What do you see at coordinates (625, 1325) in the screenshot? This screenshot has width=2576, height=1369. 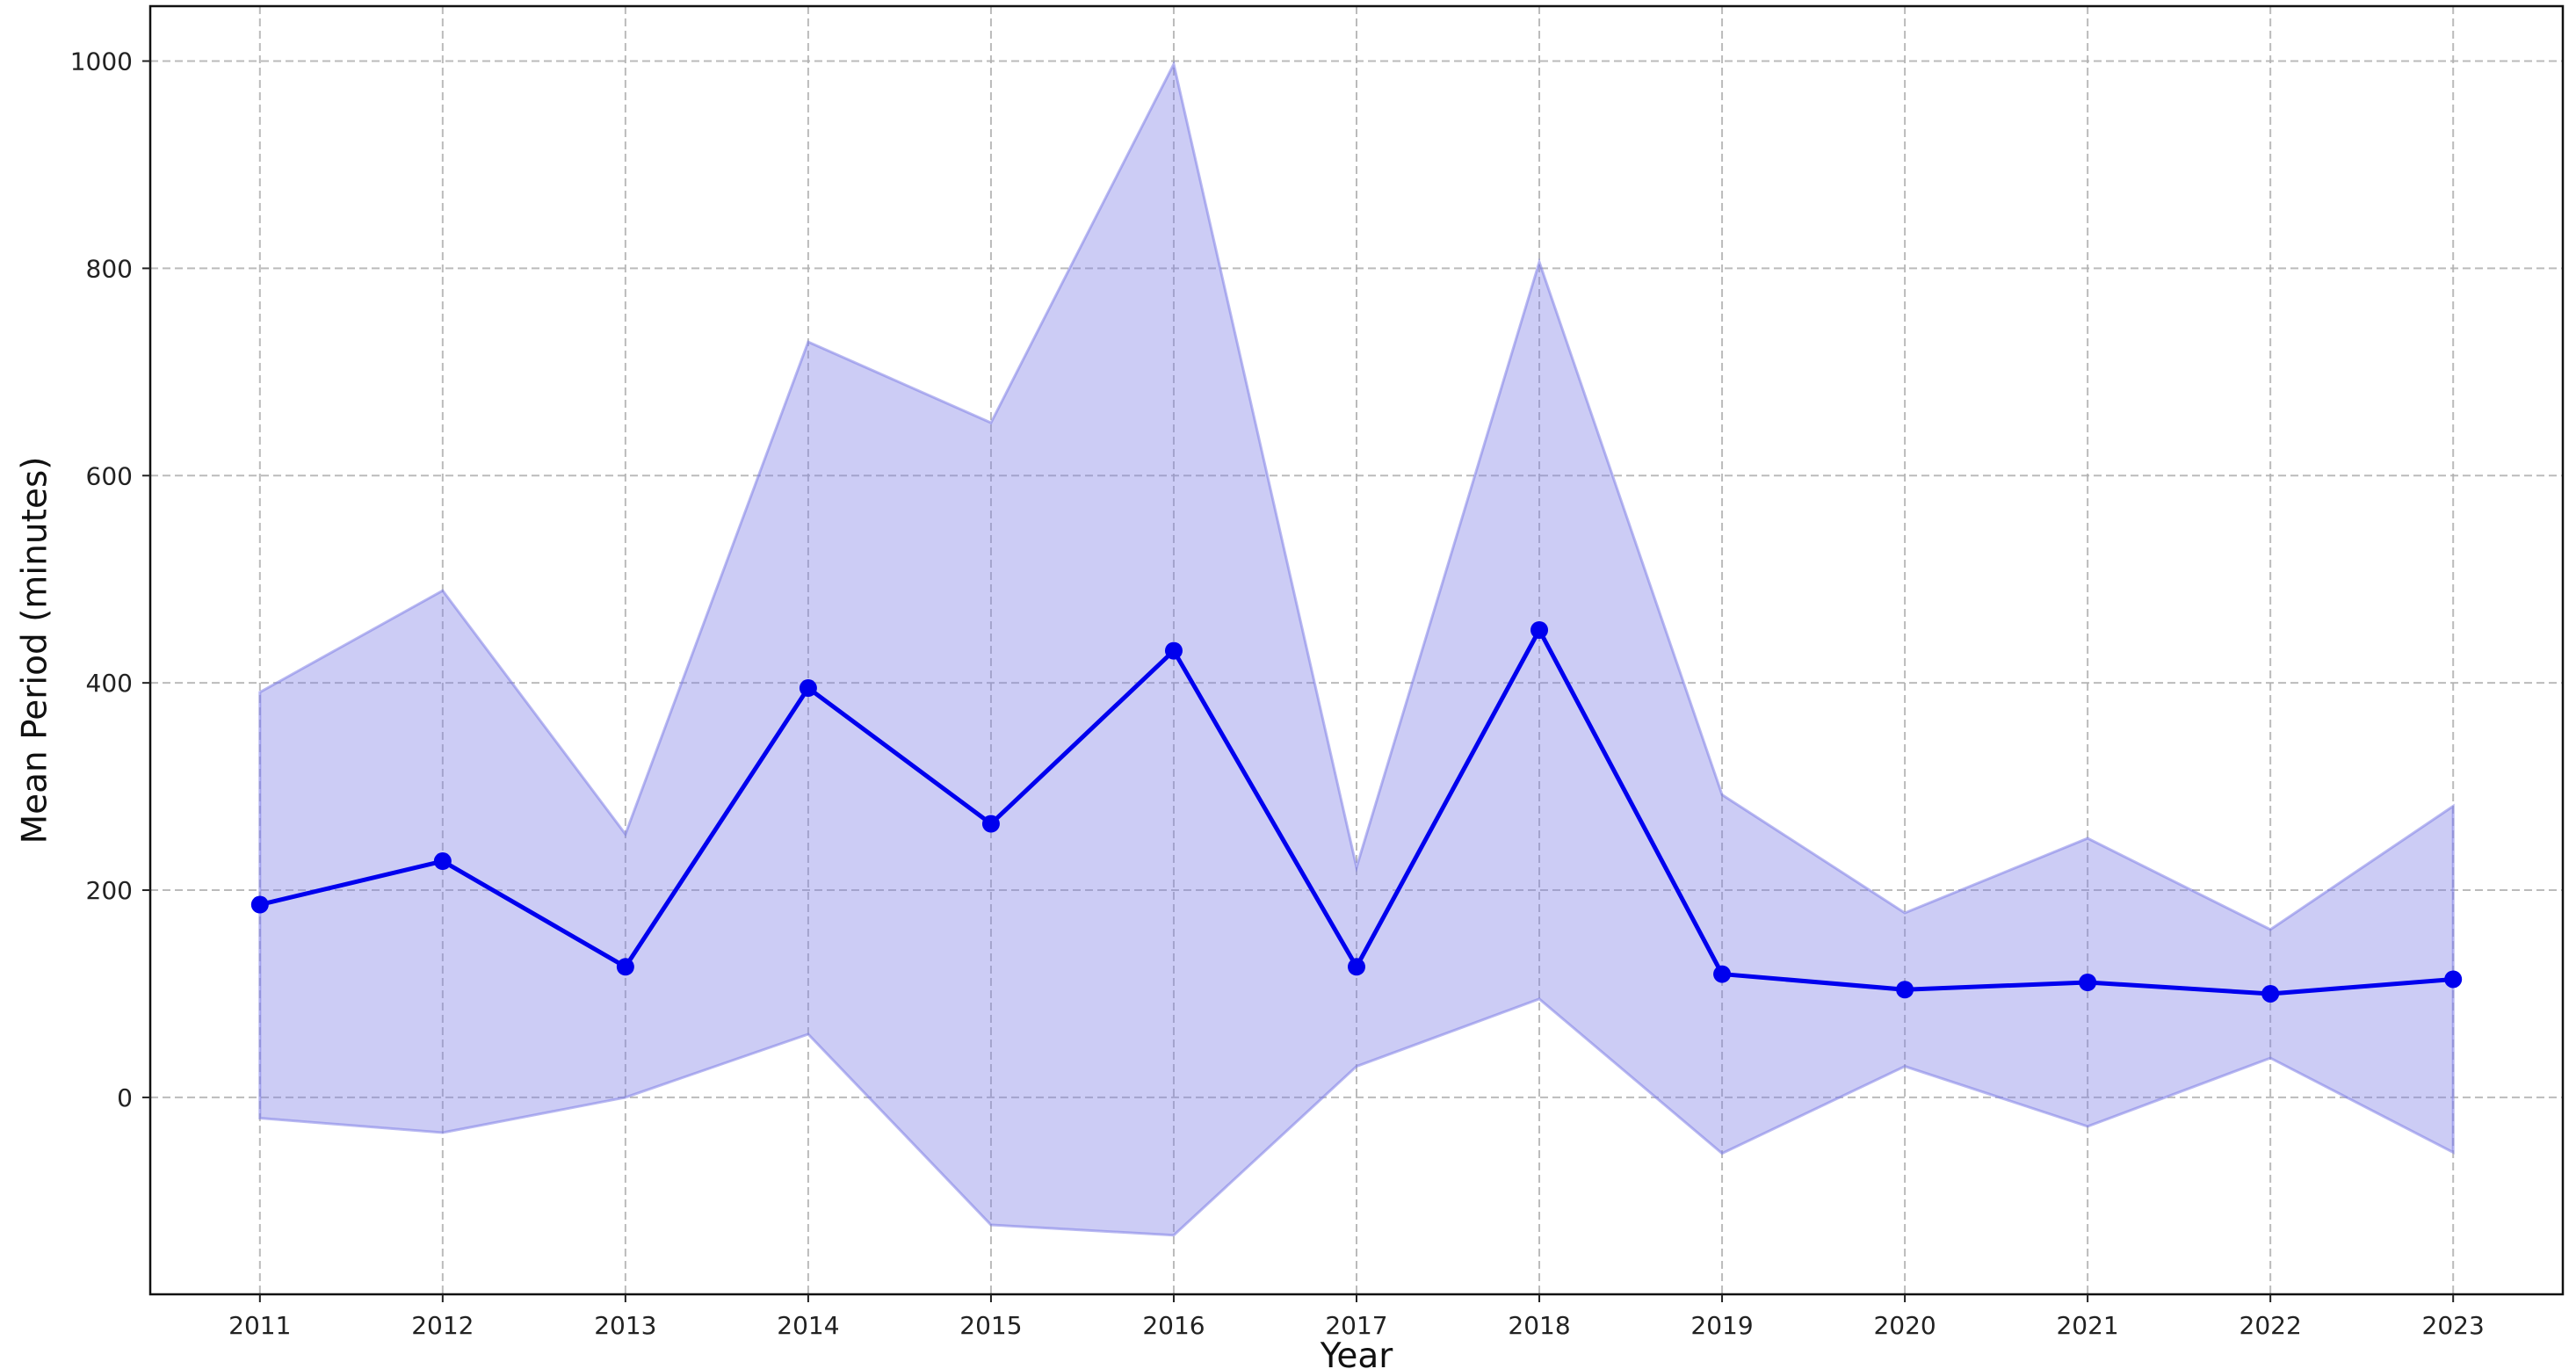 I see `x-tick-label: 2013` at bounding box center [625, 1325].